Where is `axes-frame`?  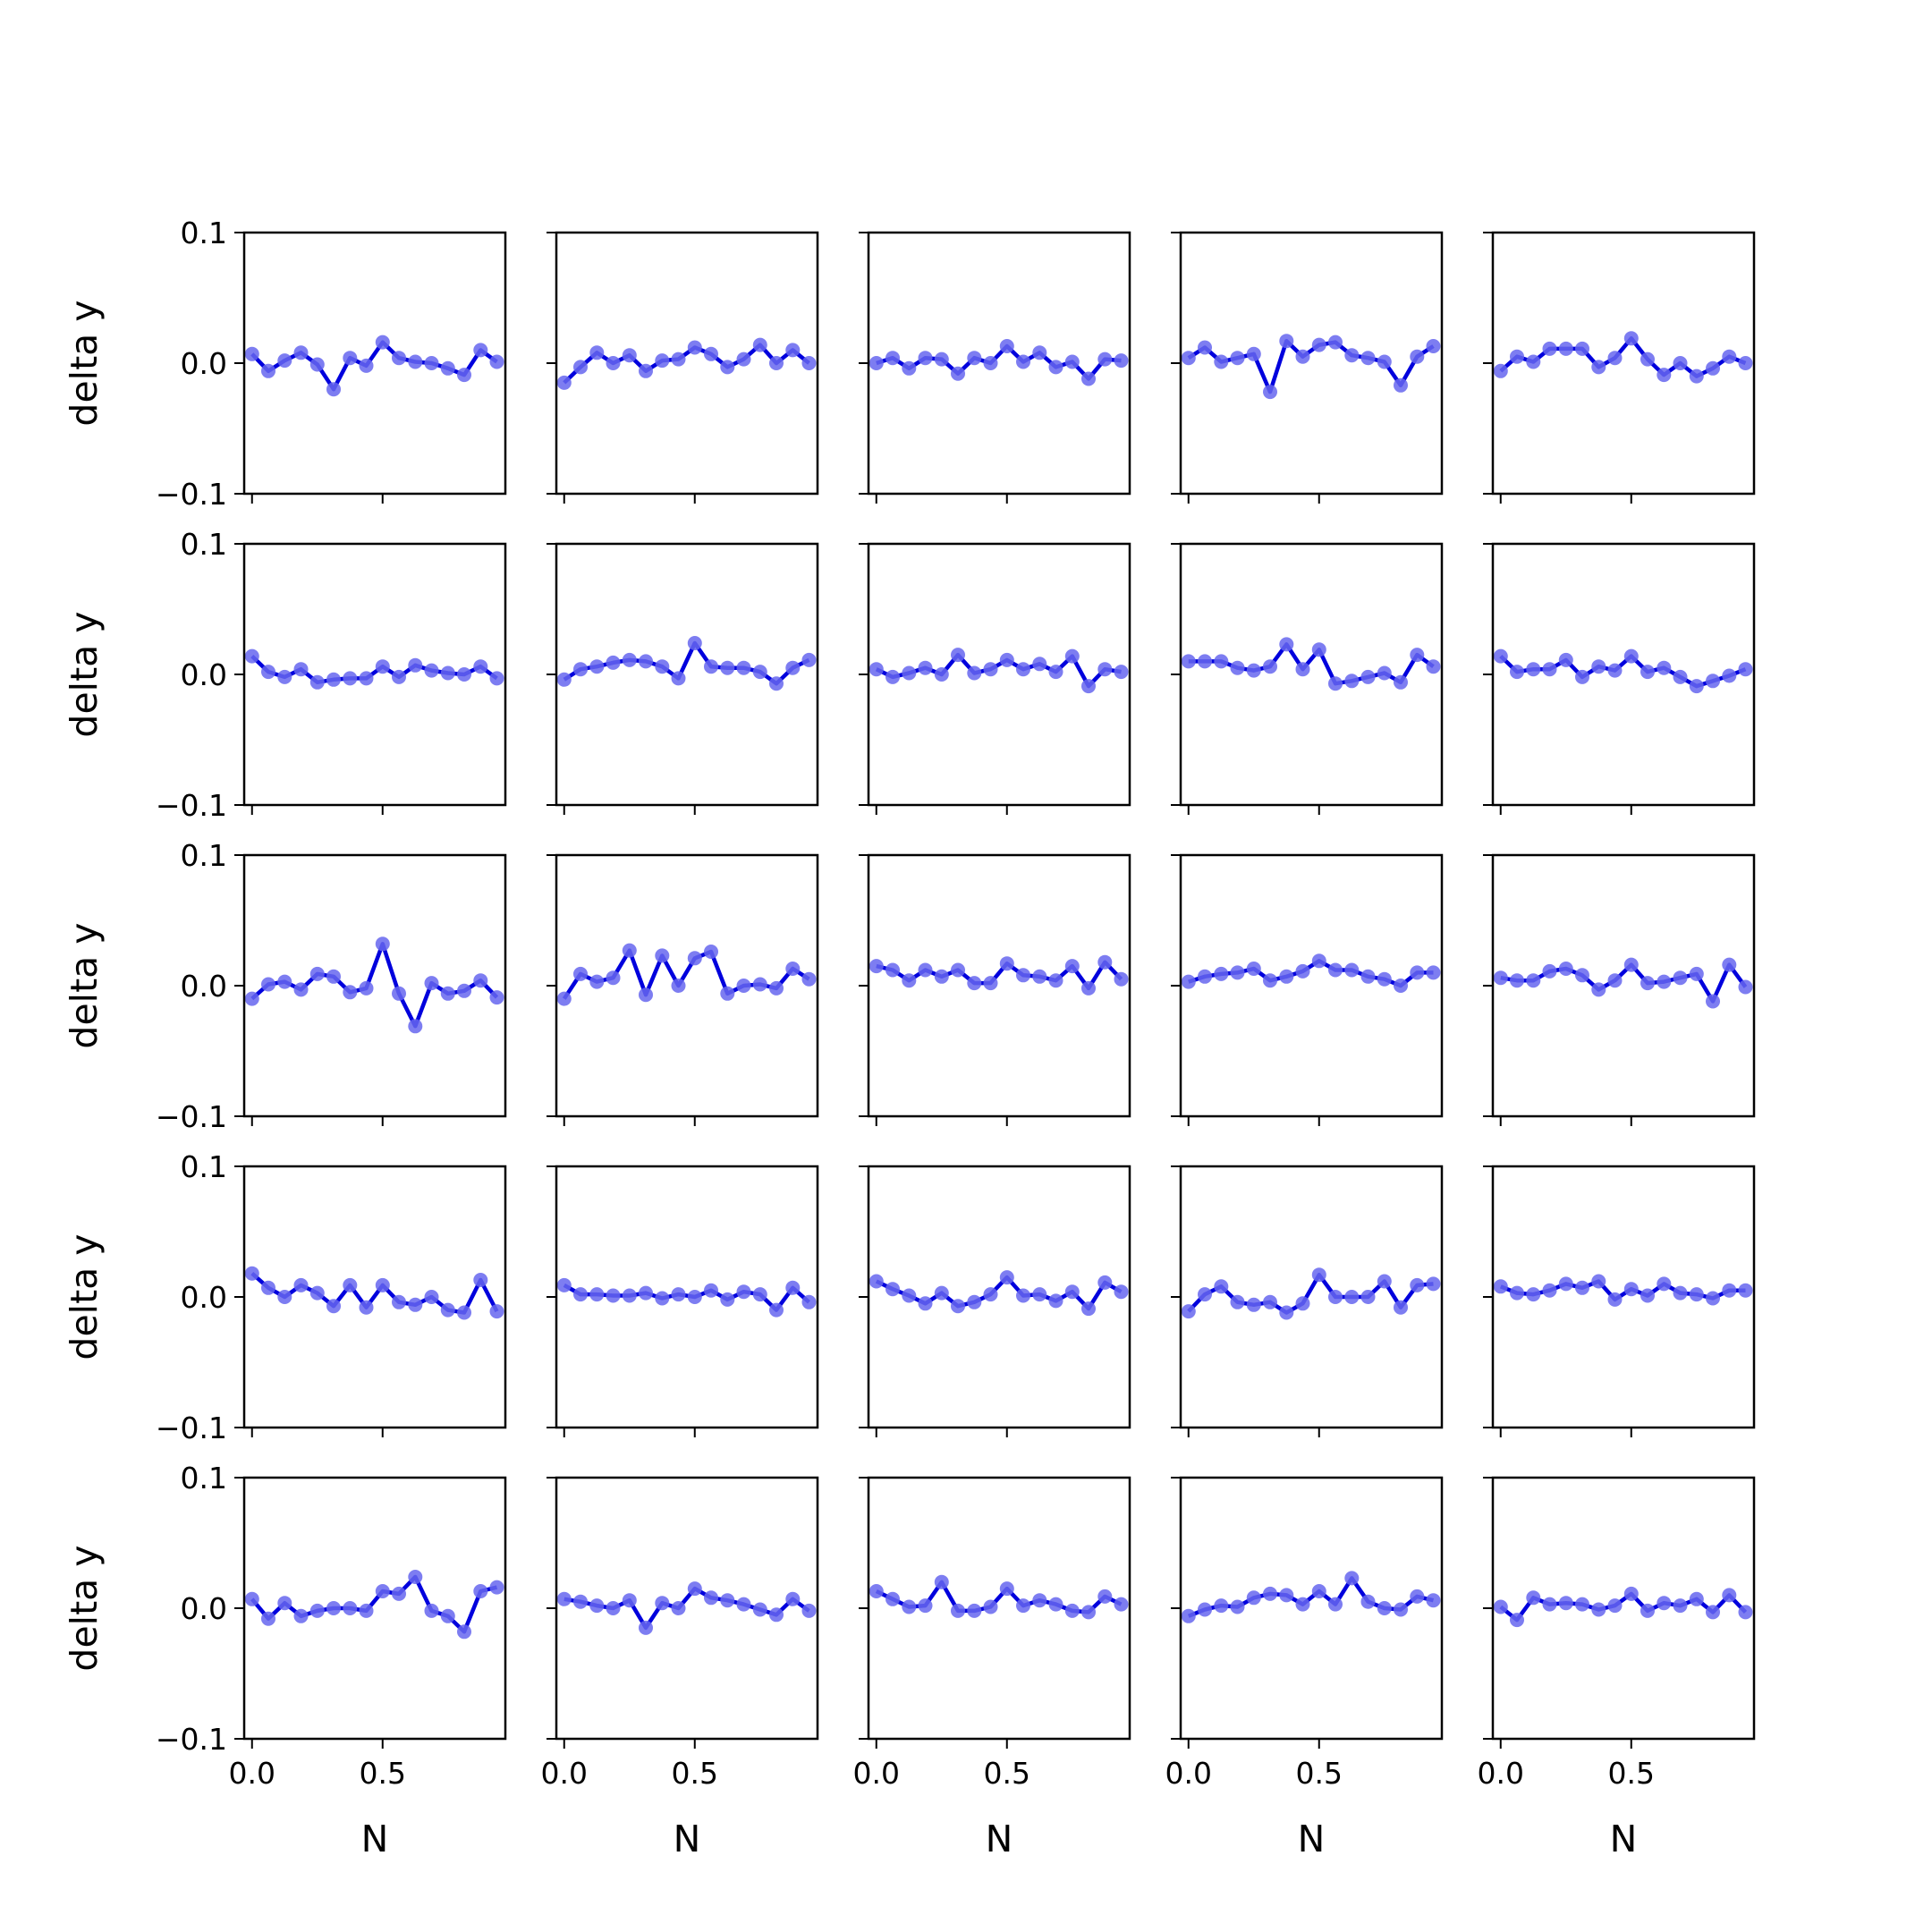
axes-frame is located at coordinates (687, 674).